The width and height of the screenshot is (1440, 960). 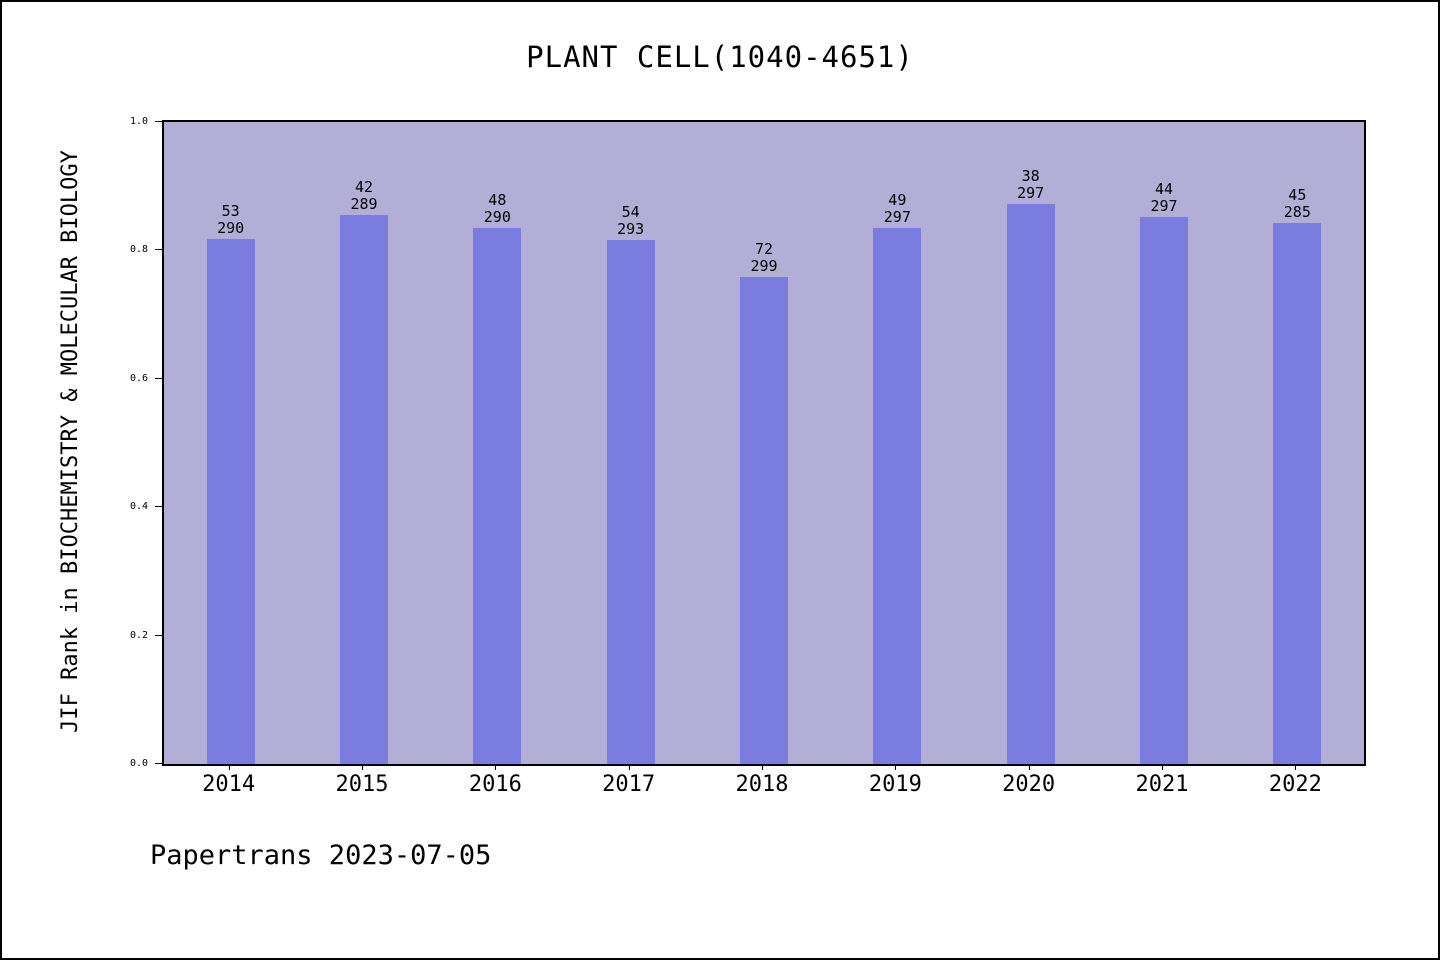 What do you see at coordinates (321, 855) in the screenshot?
I see `footer-watermark: Papertrans 2023-07-05` at bounding box center [321, 855].